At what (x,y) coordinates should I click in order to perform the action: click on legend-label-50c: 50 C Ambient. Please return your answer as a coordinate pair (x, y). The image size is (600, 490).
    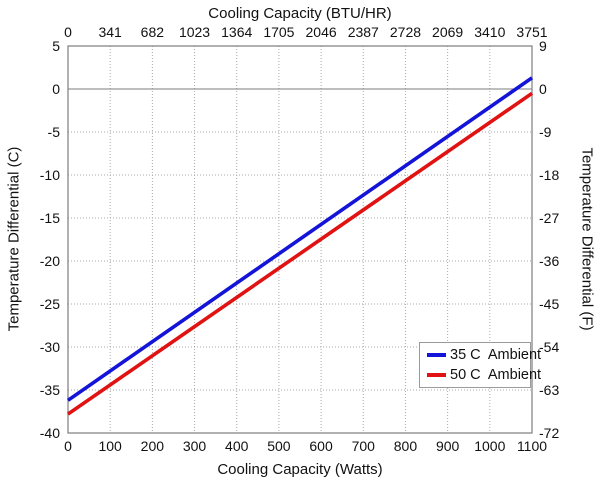
    Looking at the image, I should click on (496, 374).